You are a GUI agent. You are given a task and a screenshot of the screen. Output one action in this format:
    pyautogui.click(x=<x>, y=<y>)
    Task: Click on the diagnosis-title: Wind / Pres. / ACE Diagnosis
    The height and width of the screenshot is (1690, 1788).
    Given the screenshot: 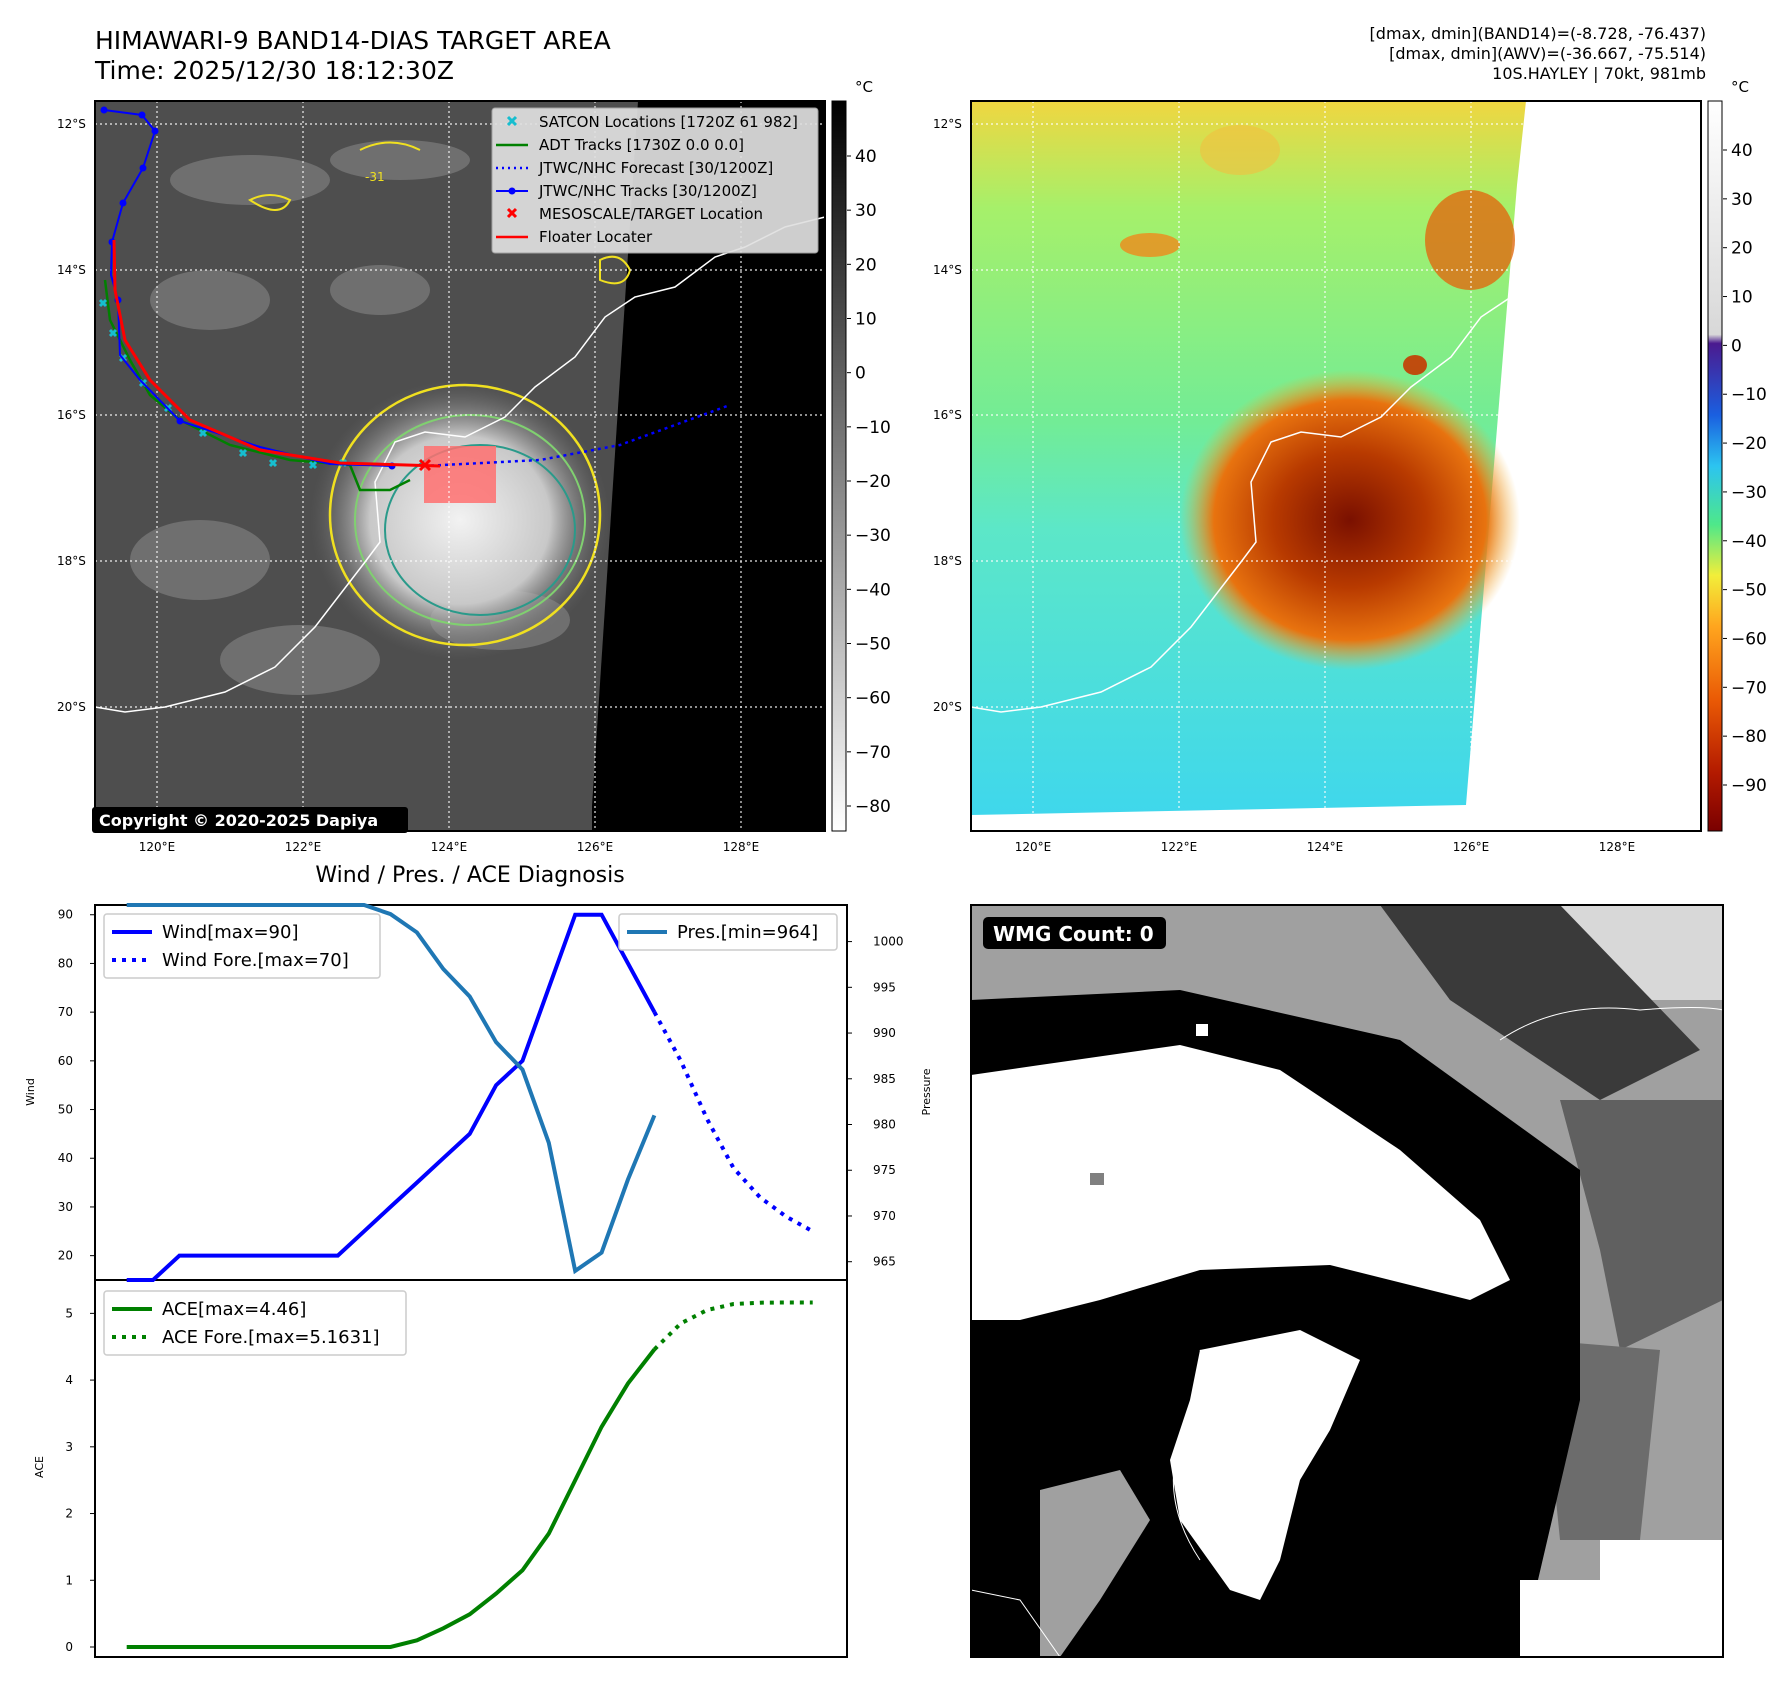 What is the action you would take?
    pyautogui.click(x=469, y=875)
    